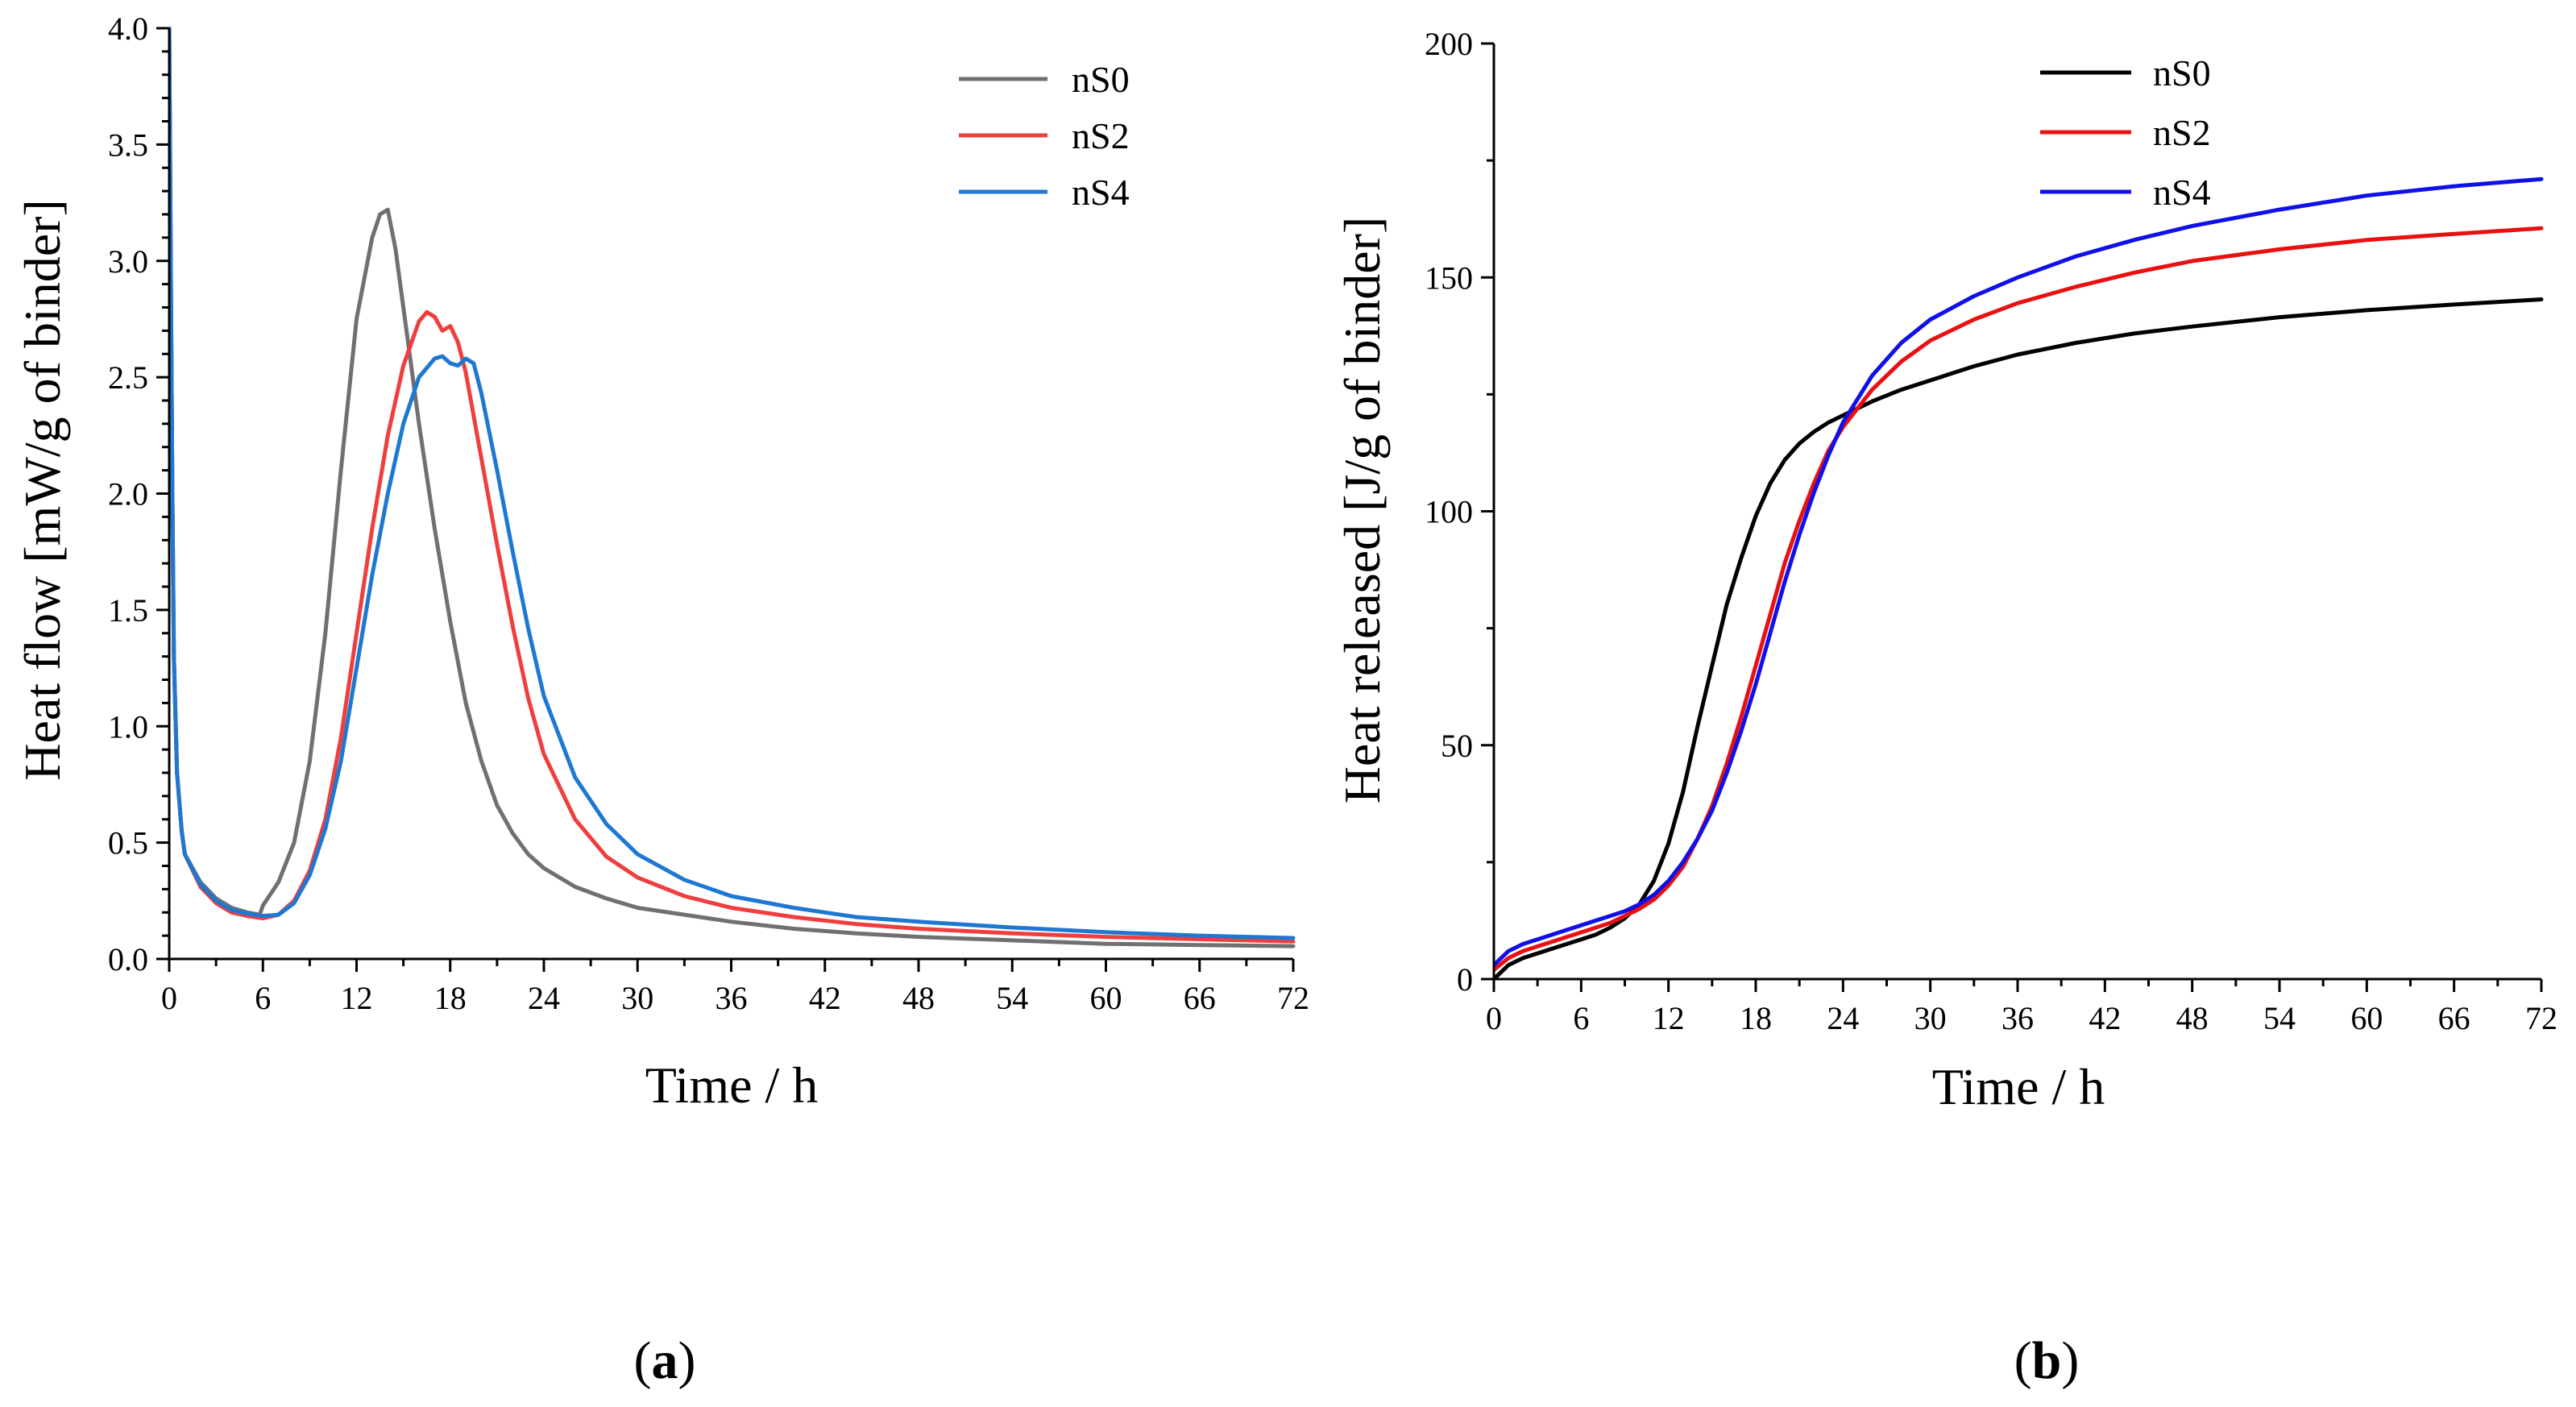  I want to click on panel-a-x-tick-label: 30, so click(637, 998).